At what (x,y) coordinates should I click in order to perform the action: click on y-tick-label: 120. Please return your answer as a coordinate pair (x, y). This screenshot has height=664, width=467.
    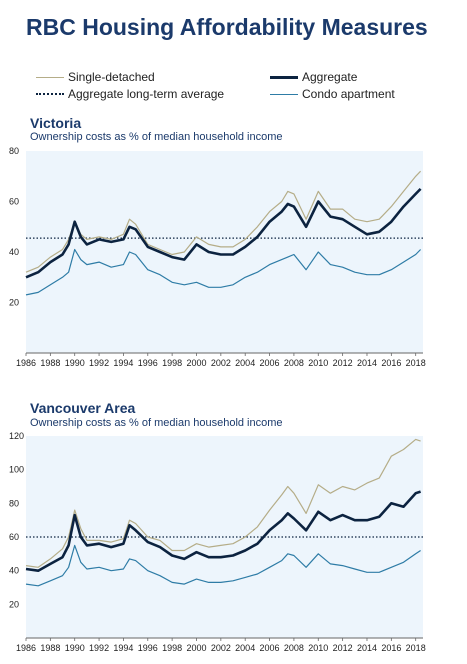
    Looking at the image, I should click on (16, 436).